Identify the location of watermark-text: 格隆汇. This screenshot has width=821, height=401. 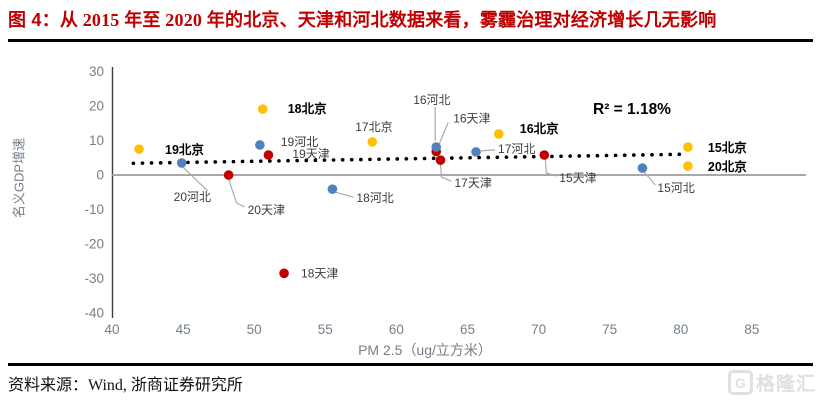
(785, 384).